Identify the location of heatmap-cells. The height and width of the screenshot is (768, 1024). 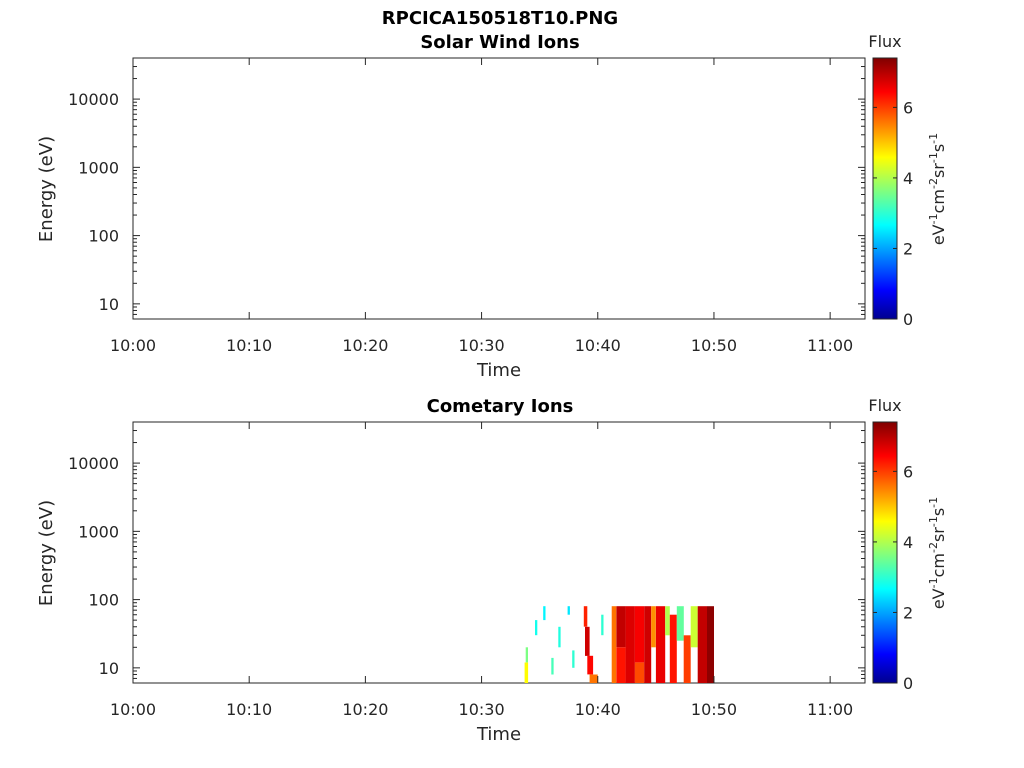
(619, 644).